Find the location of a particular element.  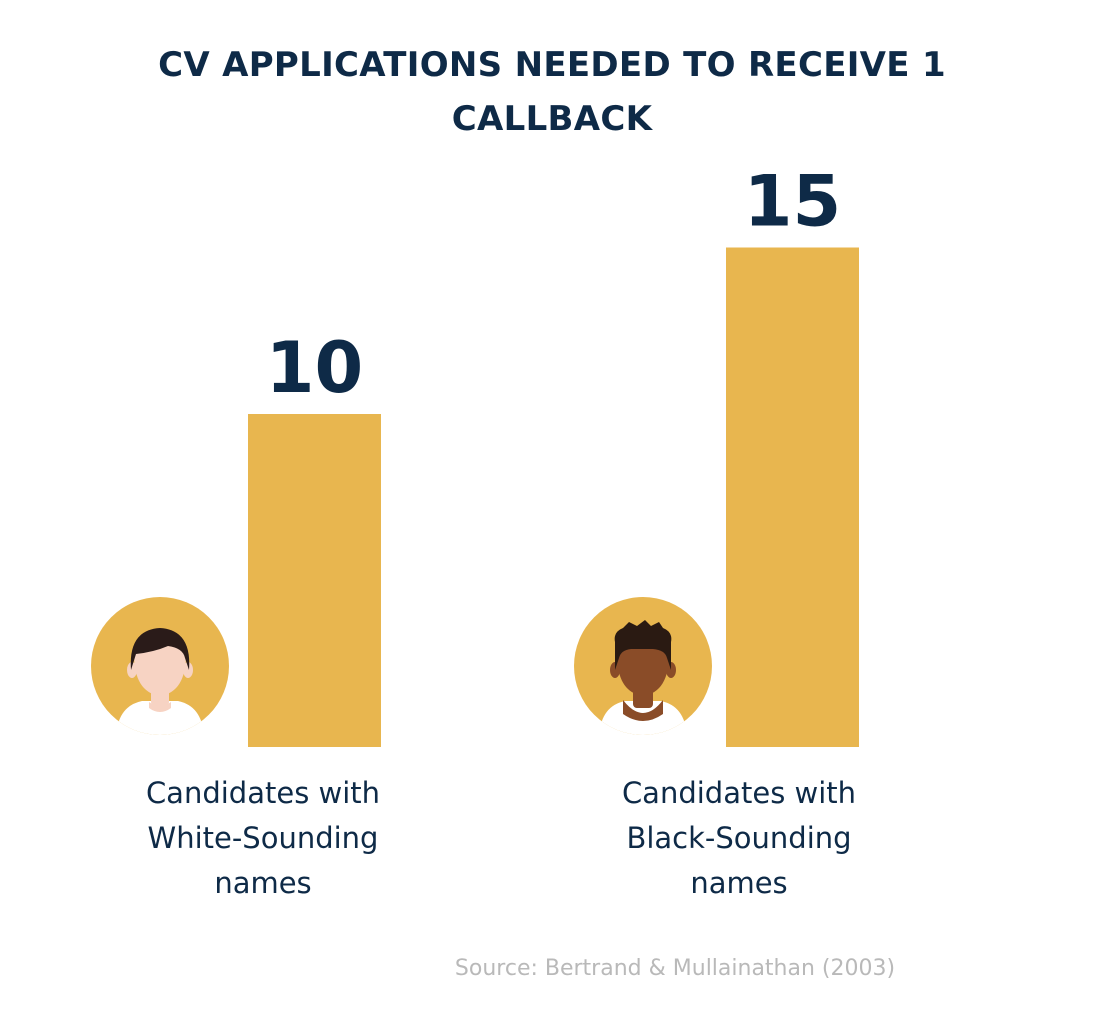

value-label-0: 10 is located at coordinates (314, 368).